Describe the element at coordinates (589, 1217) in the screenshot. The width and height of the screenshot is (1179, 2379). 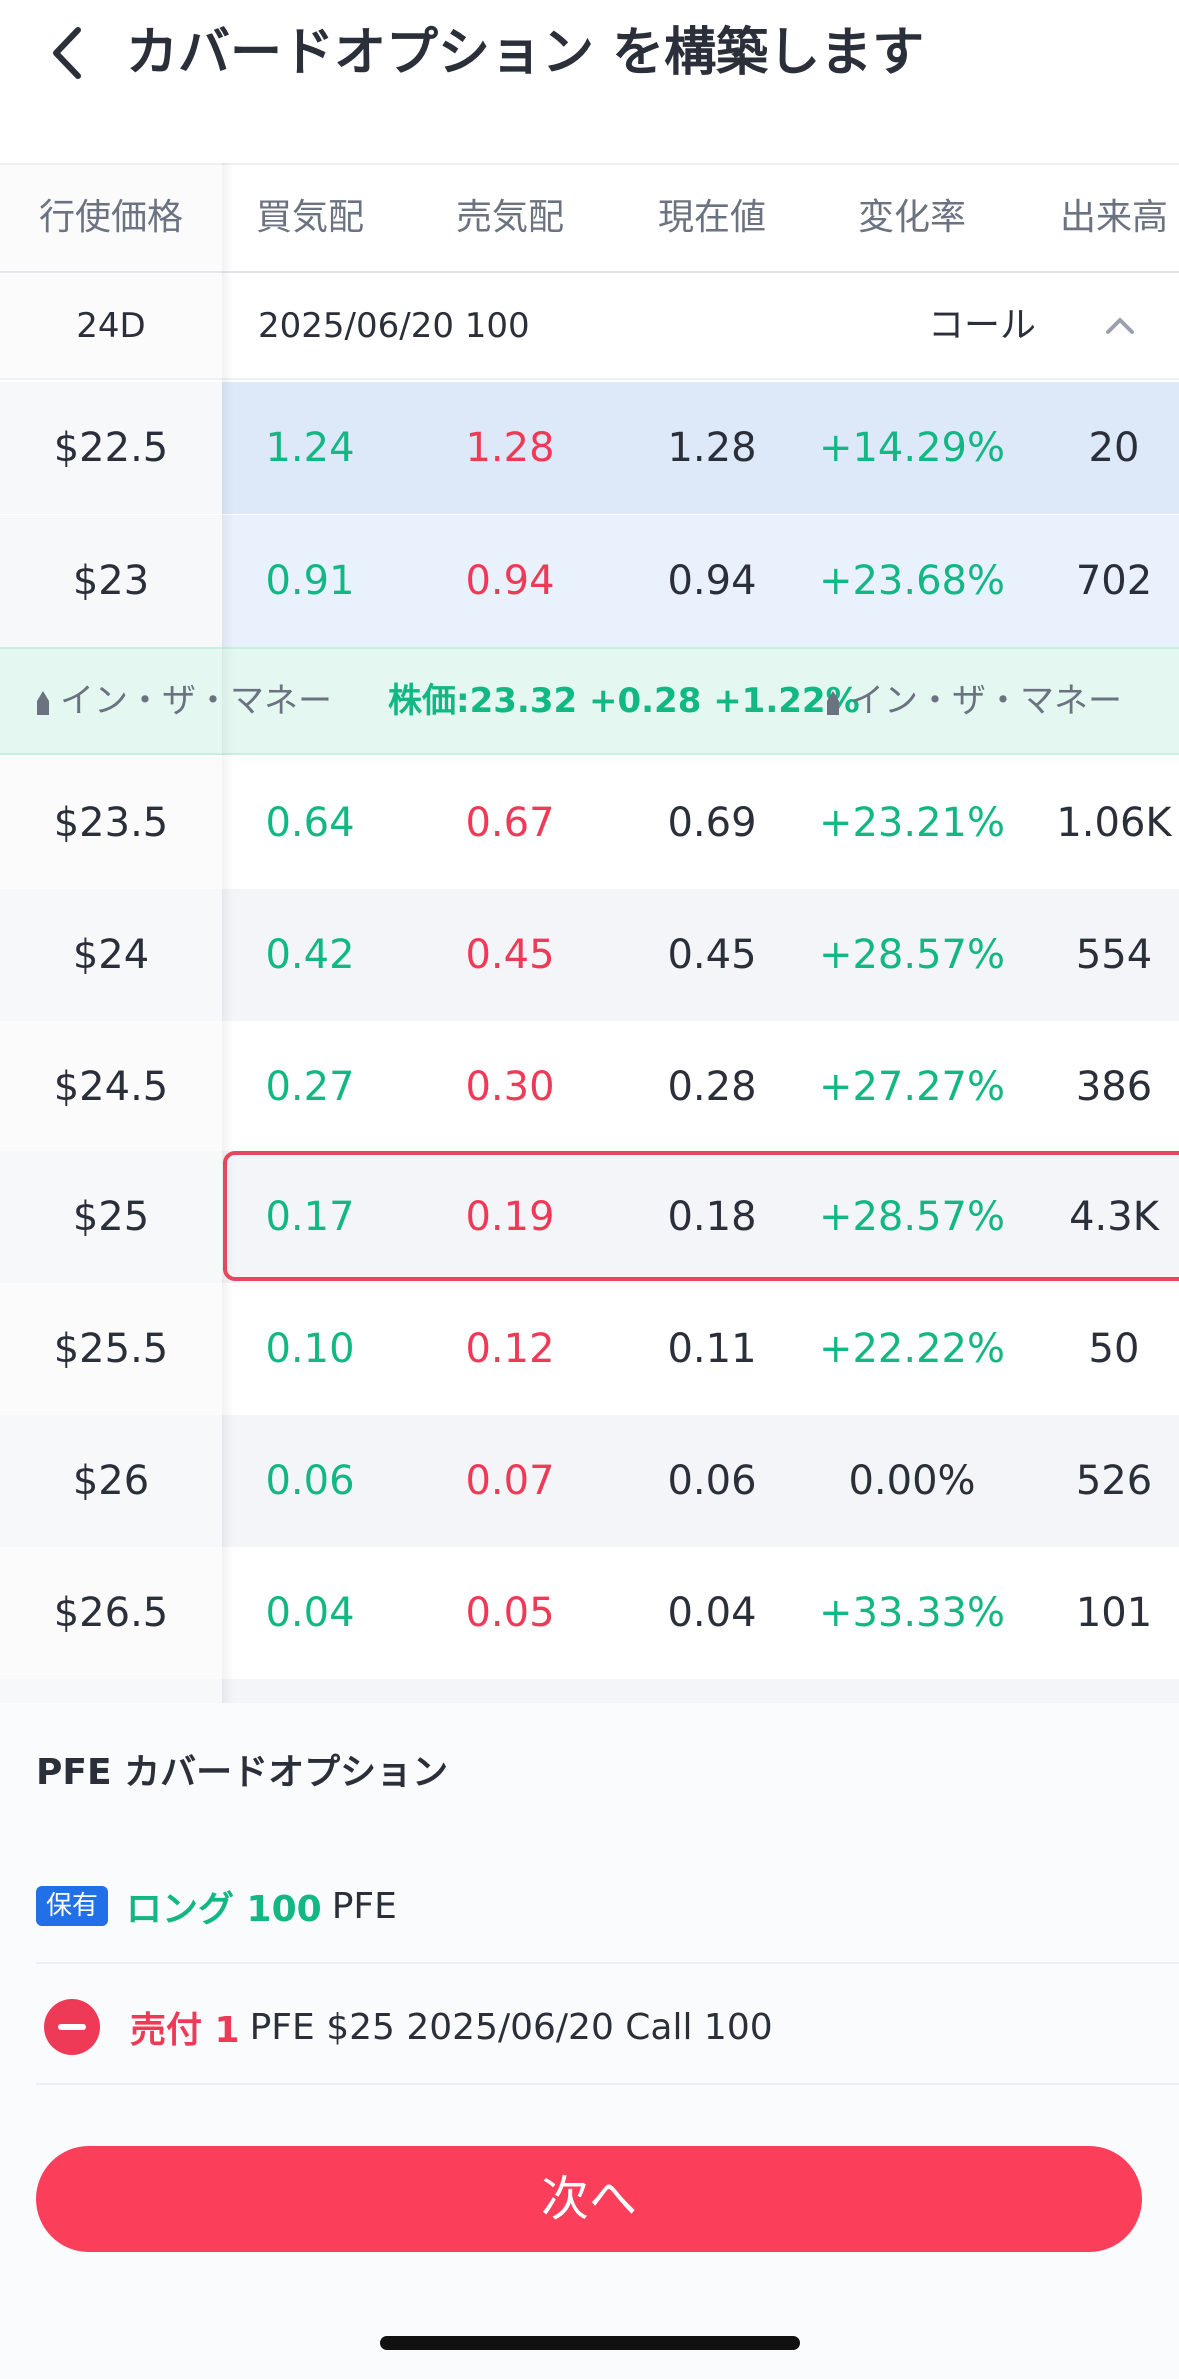
I see `option-row-selected: $25 0.17 0.19 0.18 +28.57% 4.3K` at that location.